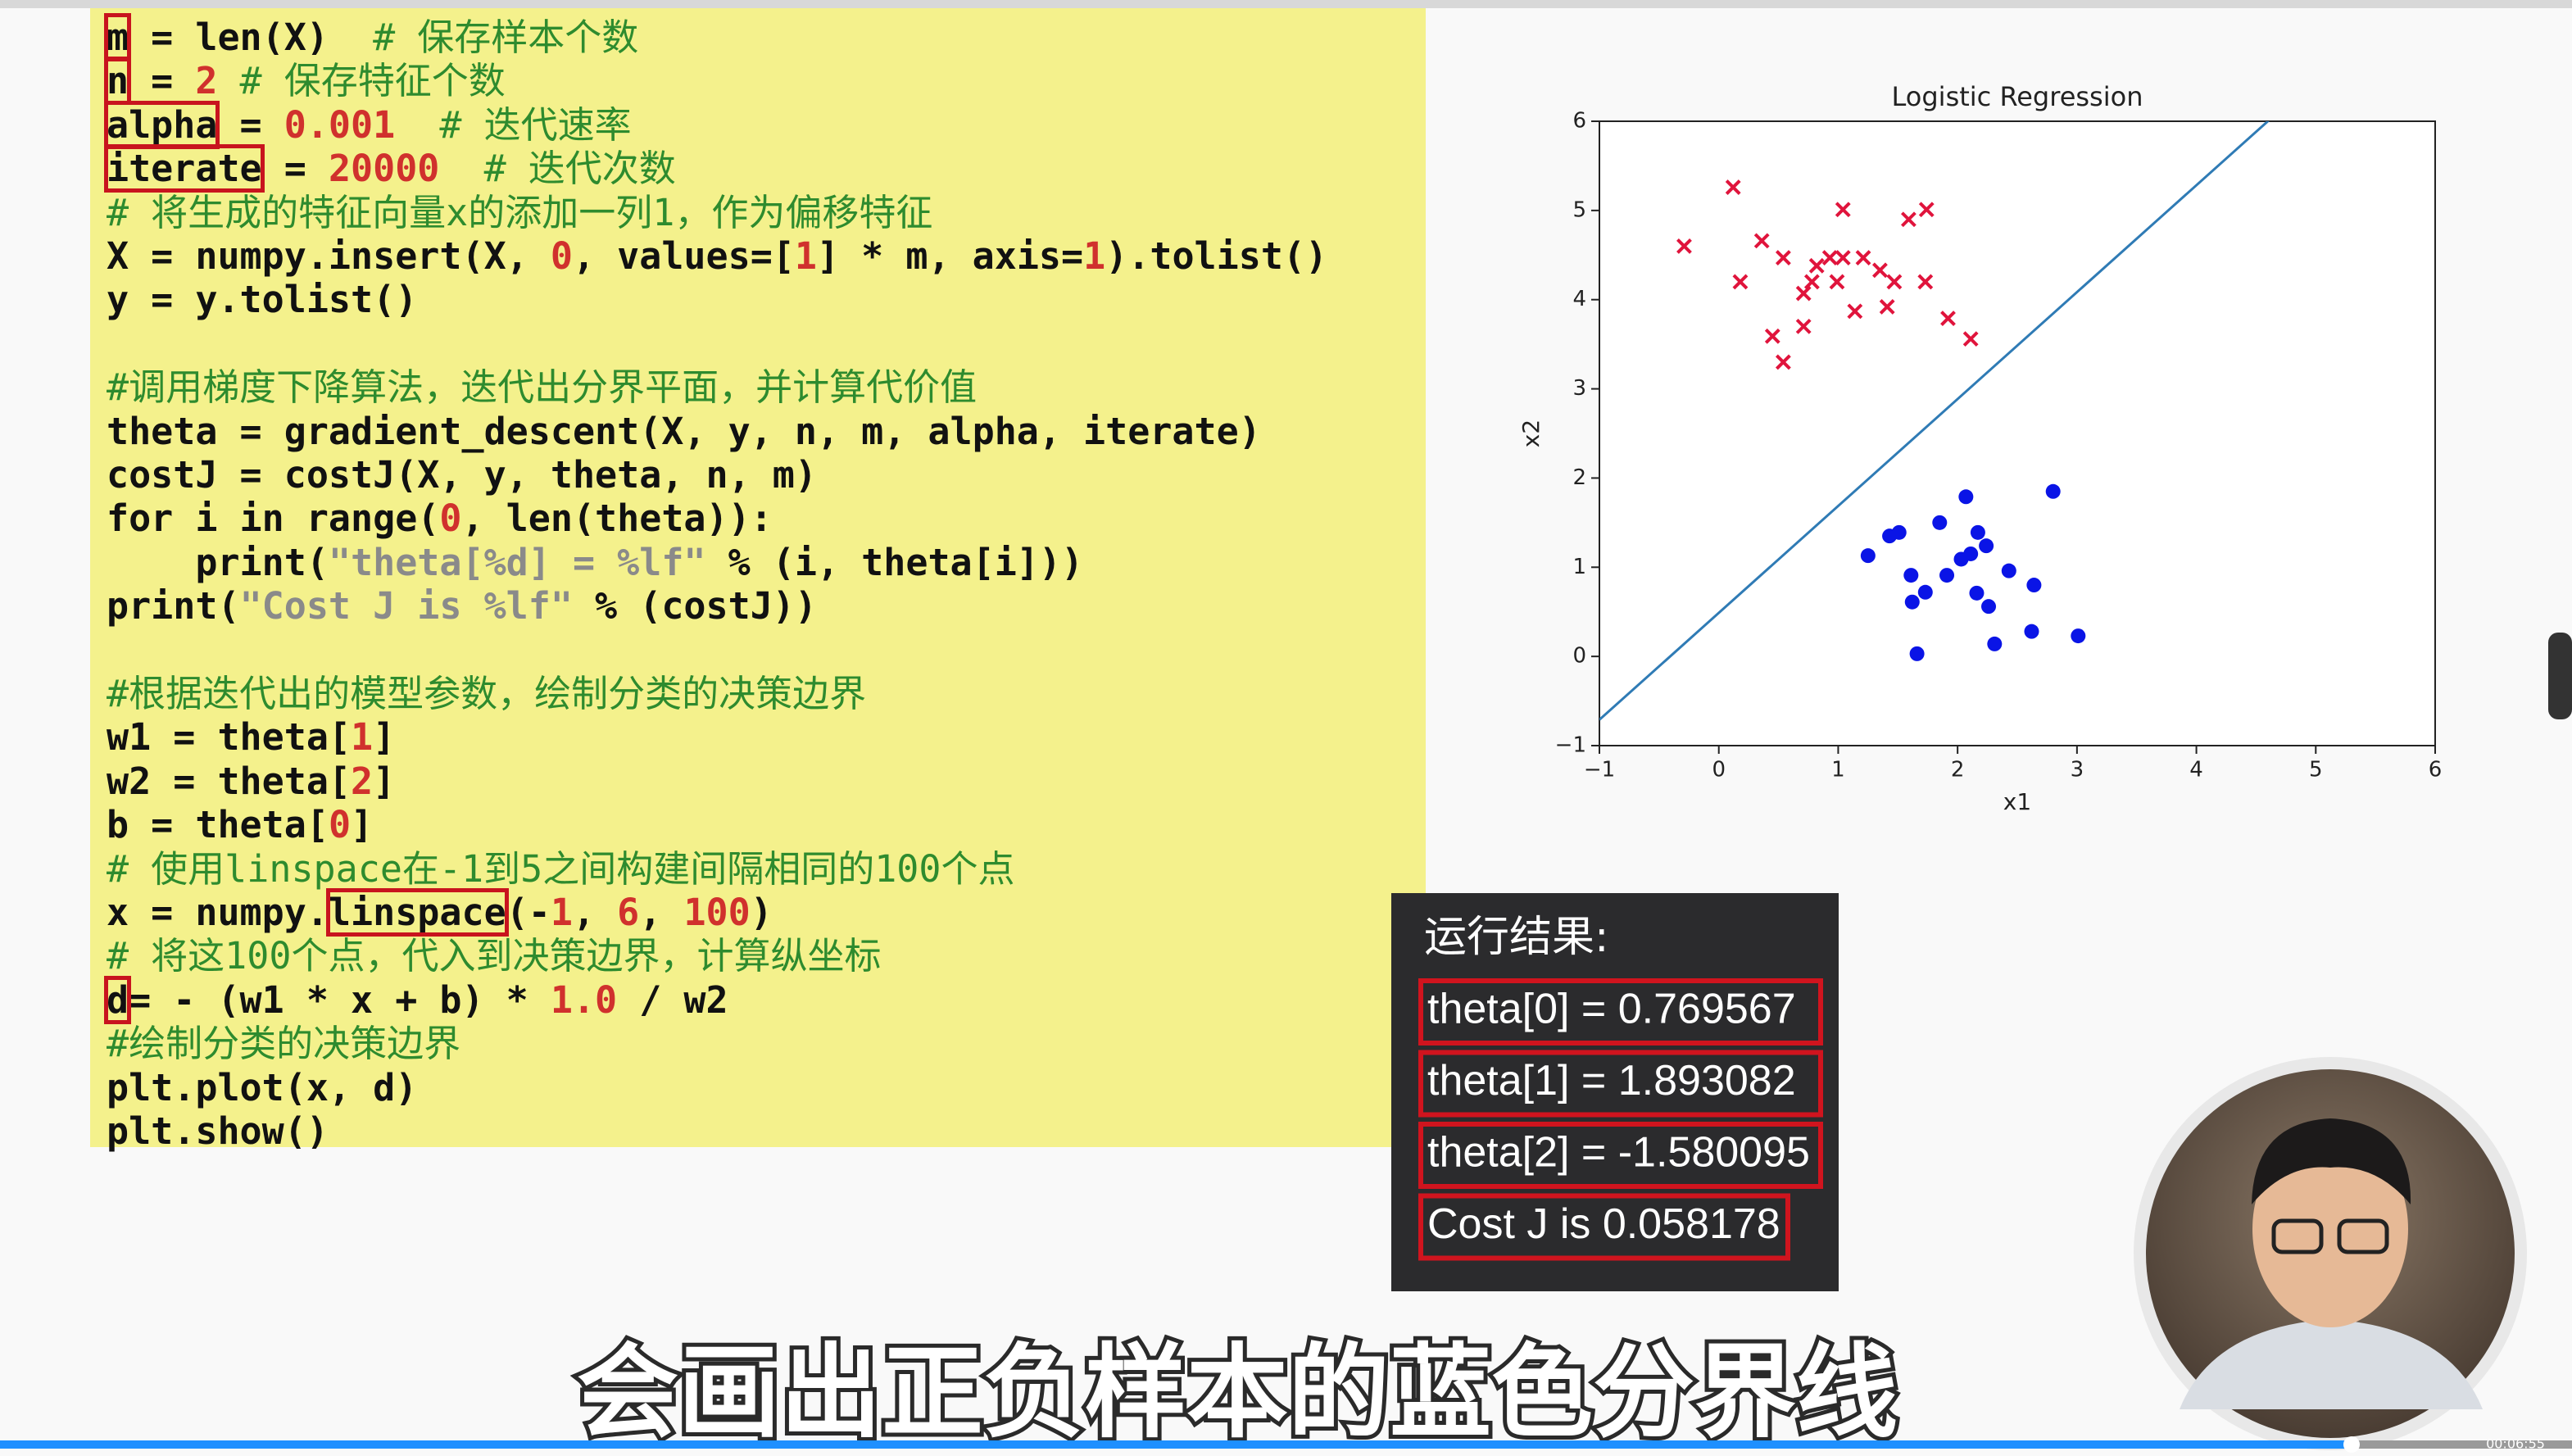 The height and width of the screenshot is (1456, 2572). What do you see at coordinates (1216, 256) in the screenshot?
I see `code-token: ).tolist()` at bounding box center [1216, 256].